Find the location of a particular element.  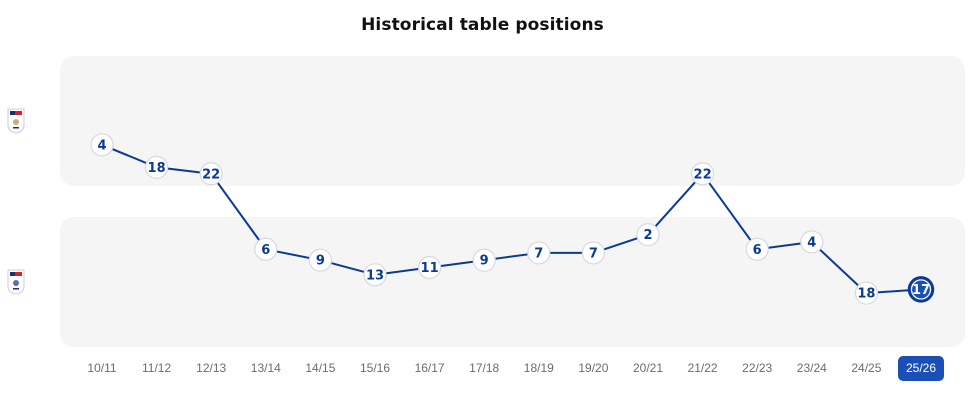

data-point-20-21: 2 is located at coordinates (648, 235).